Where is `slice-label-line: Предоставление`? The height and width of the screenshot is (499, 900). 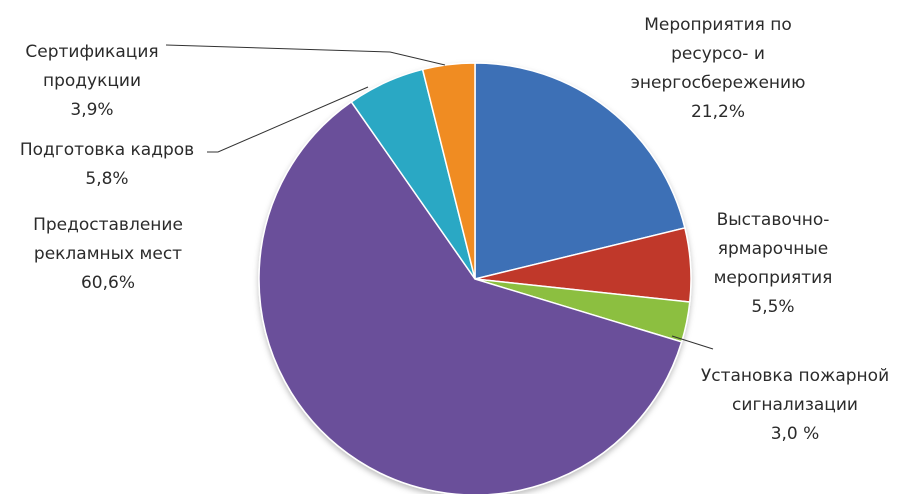 slice-label-line: Предоставление is located at coordinates (108, 225).